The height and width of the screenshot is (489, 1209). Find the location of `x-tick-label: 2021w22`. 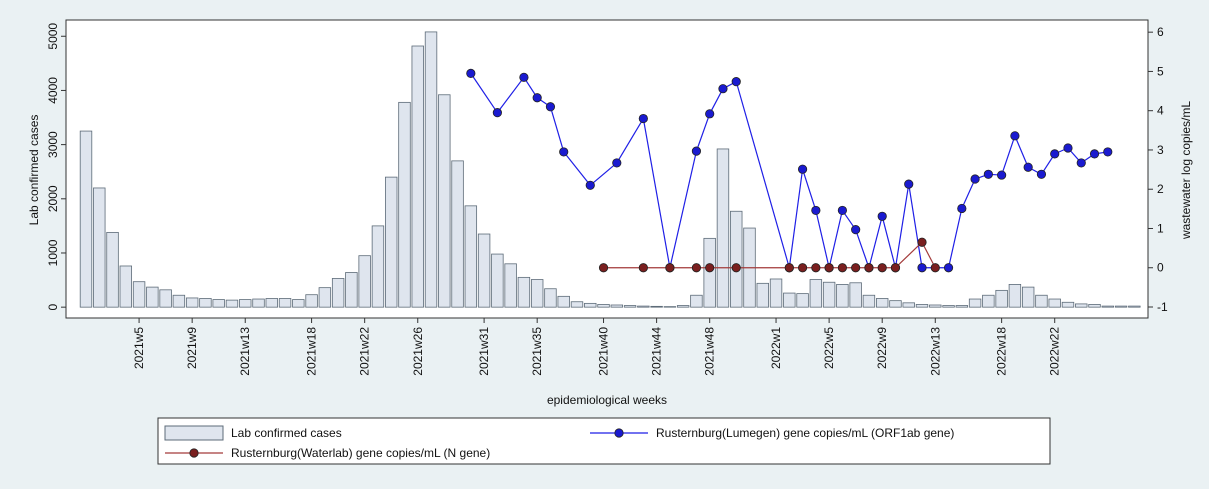

x-tick-label: 2021w22 is located at coordinates (365, 351).